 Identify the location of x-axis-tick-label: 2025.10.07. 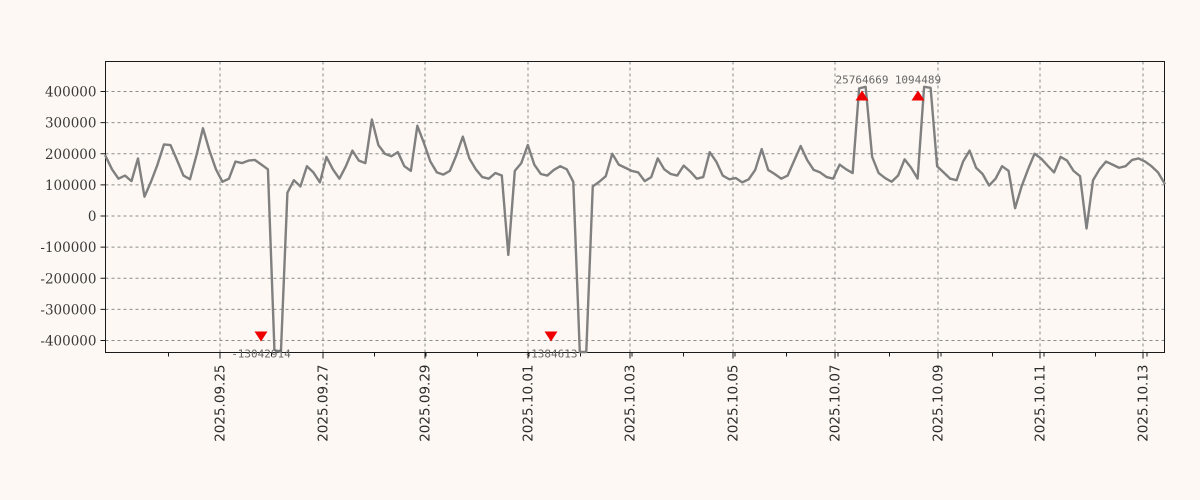
(836, 403).